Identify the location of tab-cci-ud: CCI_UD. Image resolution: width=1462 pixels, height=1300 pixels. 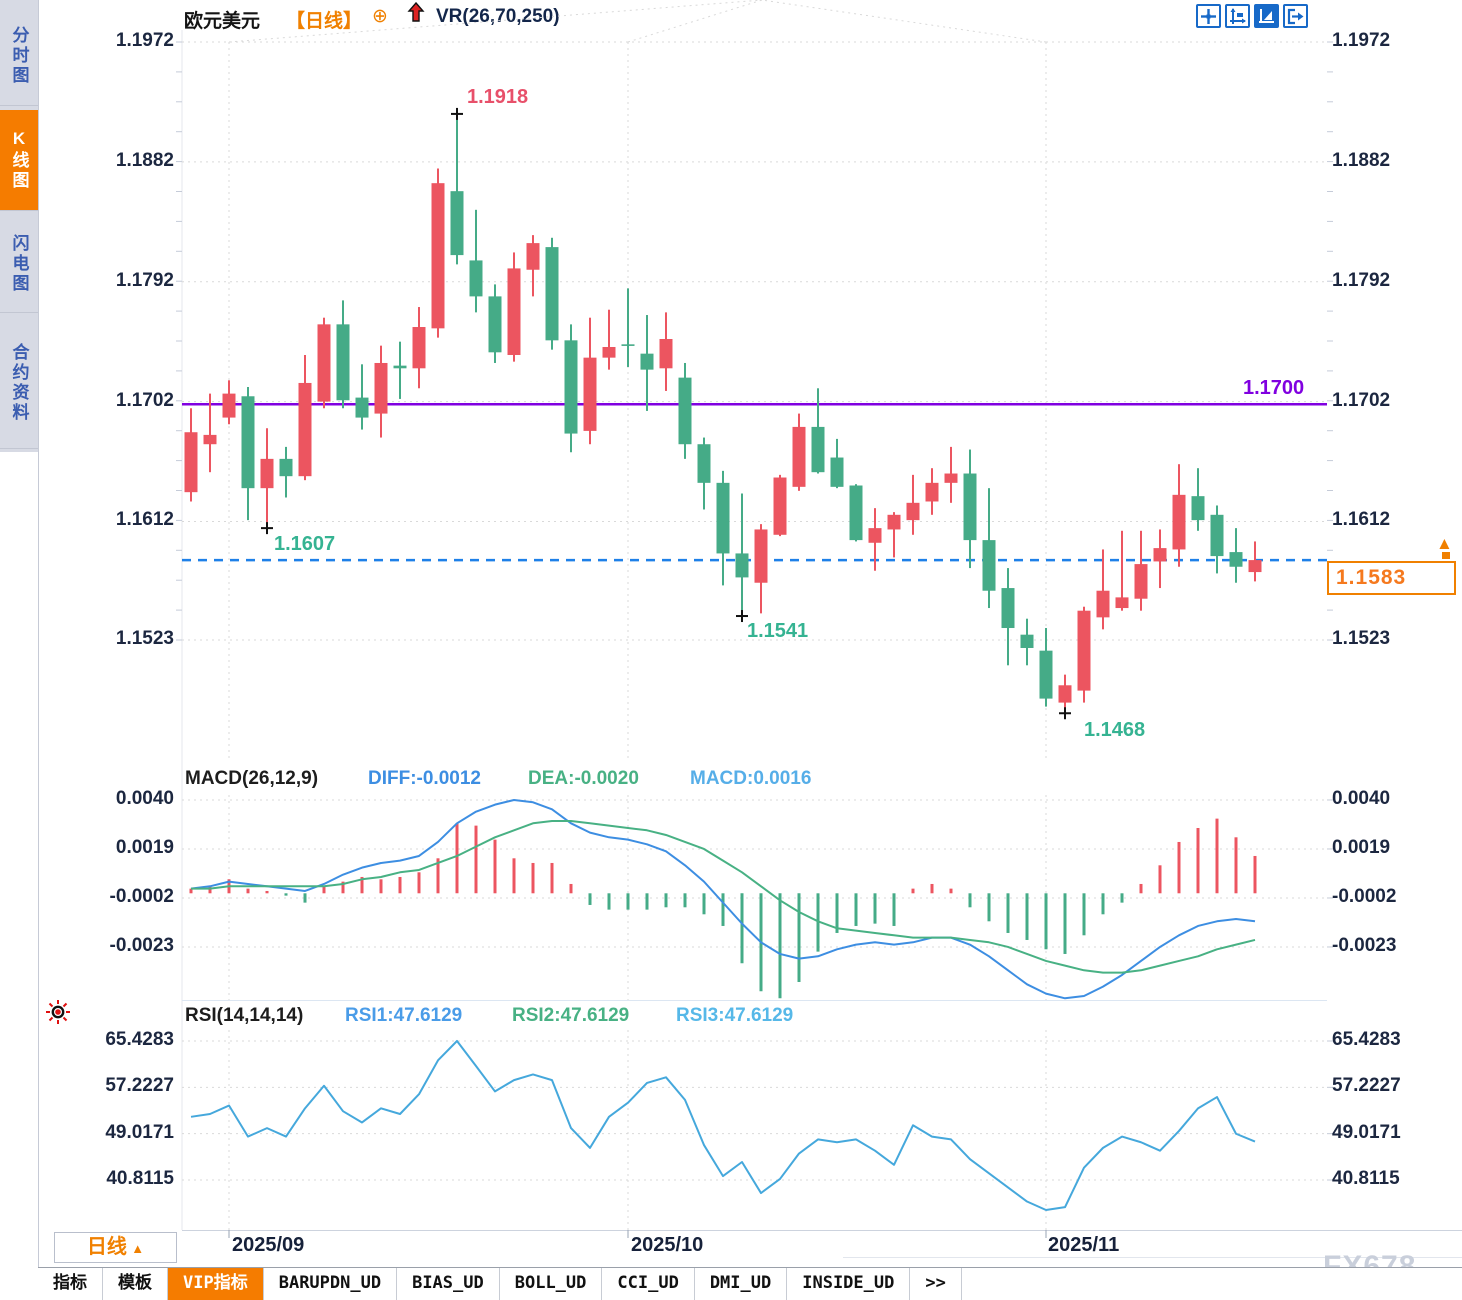
(648, 1284).